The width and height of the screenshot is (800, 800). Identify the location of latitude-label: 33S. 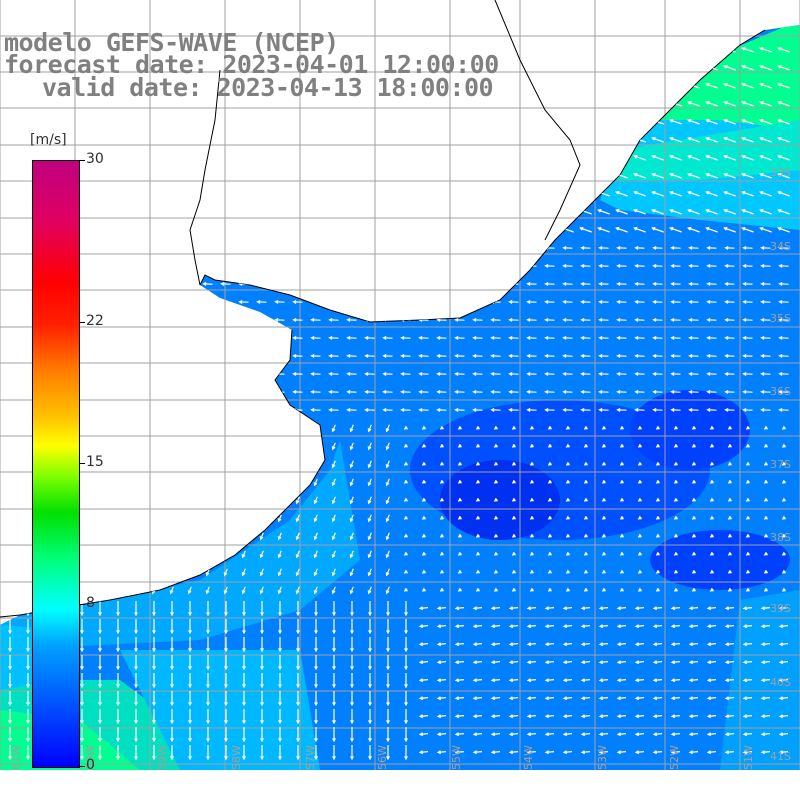
(780, 172).